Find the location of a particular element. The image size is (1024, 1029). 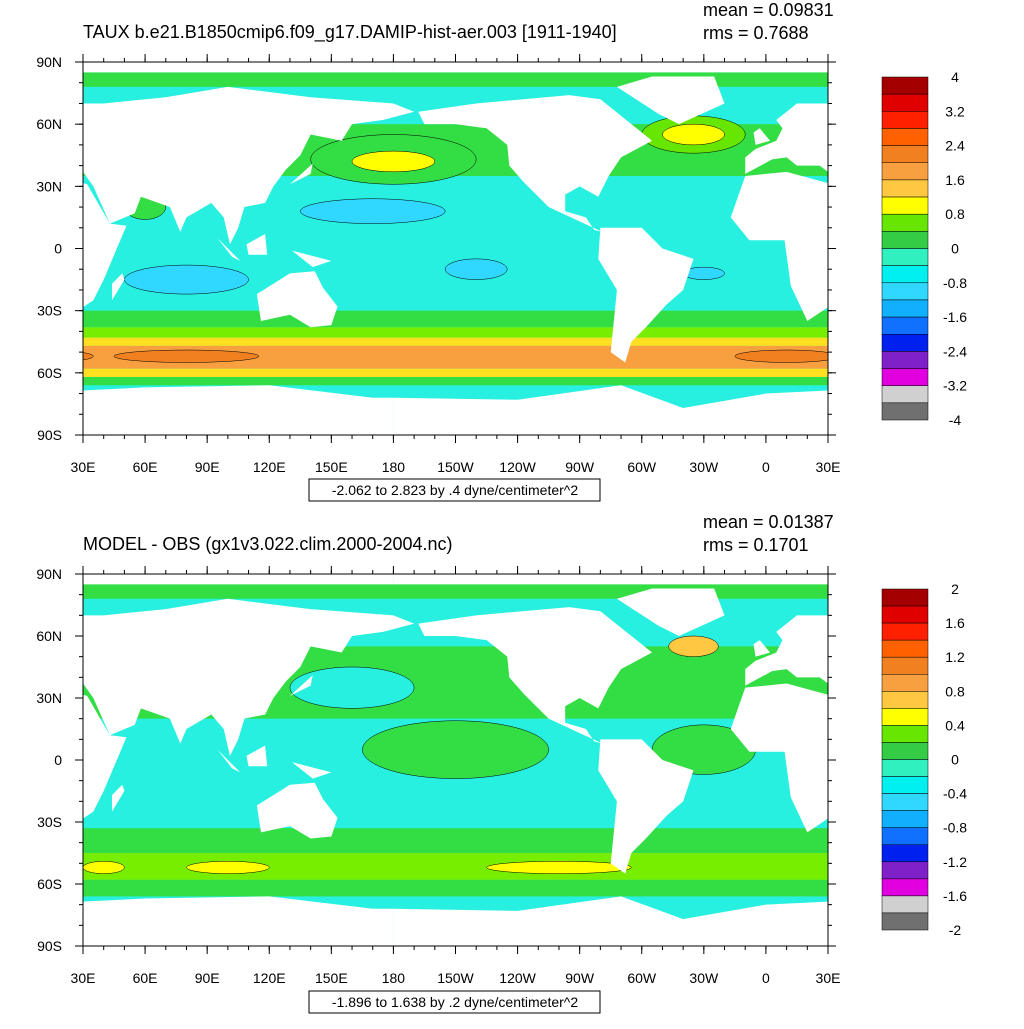

range-note: -2.062 to 2.823 by .4 dyne/centimeter^2 is located at coordinates (455, 490).